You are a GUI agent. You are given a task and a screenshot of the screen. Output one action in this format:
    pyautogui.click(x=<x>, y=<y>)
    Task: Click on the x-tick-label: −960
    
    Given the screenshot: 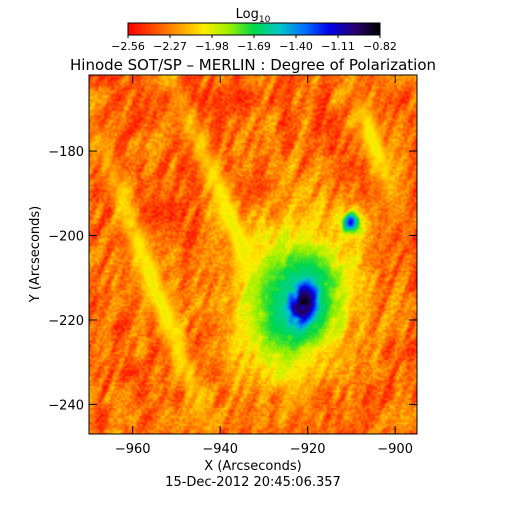 What is the action you would take?
    pyautogui.click(x=133, y=449)
    